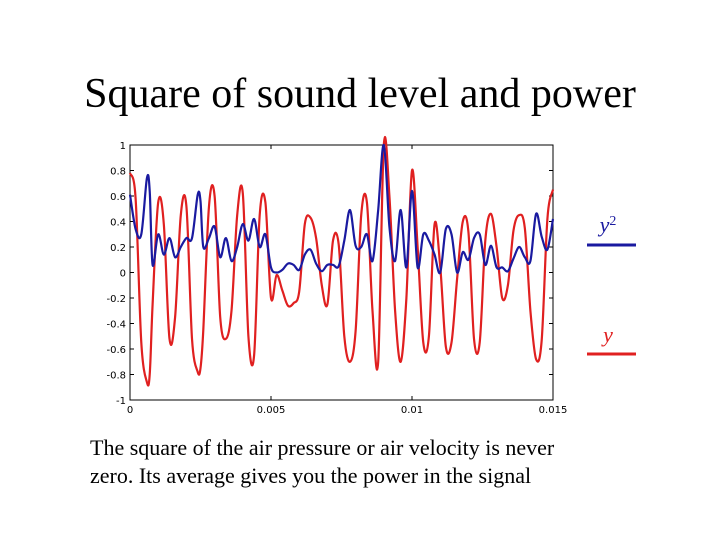 Image resolution: width=720 pixels, height=540 pixels. Describe the element at coordinates (116, 299) in the screenshot. I see `y-tick-label: -0.2` at that location.